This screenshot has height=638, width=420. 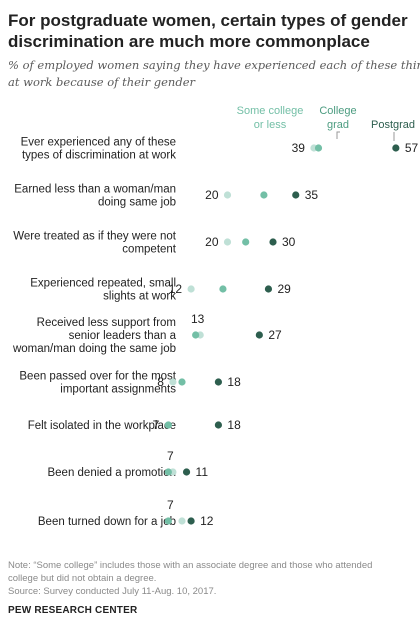 I want to click on value-label-postgrad: 12, so click(x=207, y=521).